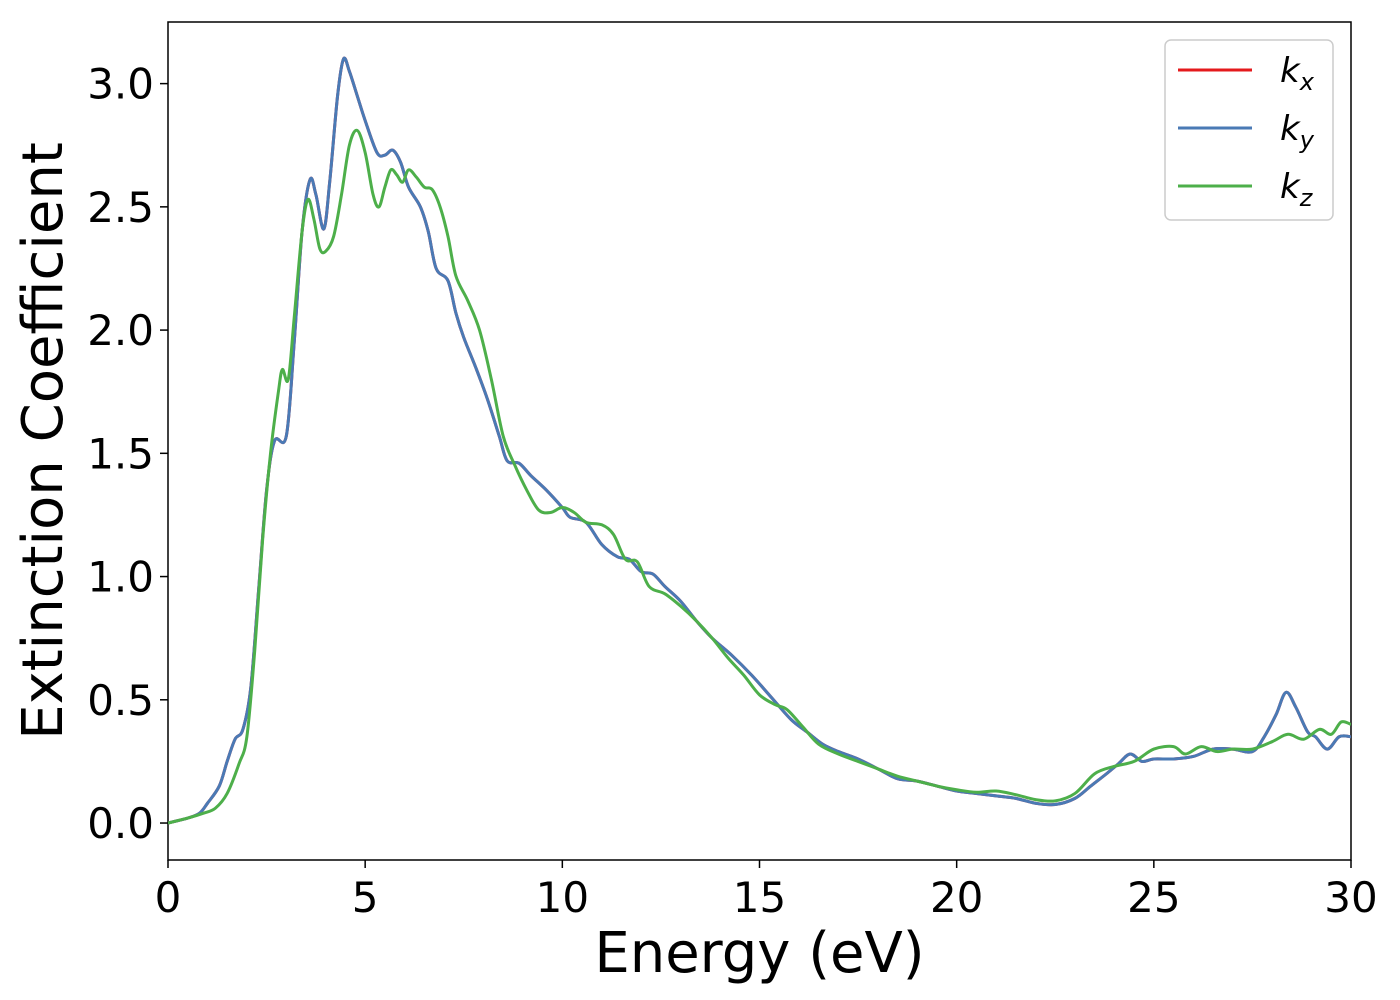 The height and width of the screenshot is (1000, 1400). What do you see at coordinates (120, 84) in the screenshot?
I see `y-tick-label: 3.0` at bounding box center [120, 84].